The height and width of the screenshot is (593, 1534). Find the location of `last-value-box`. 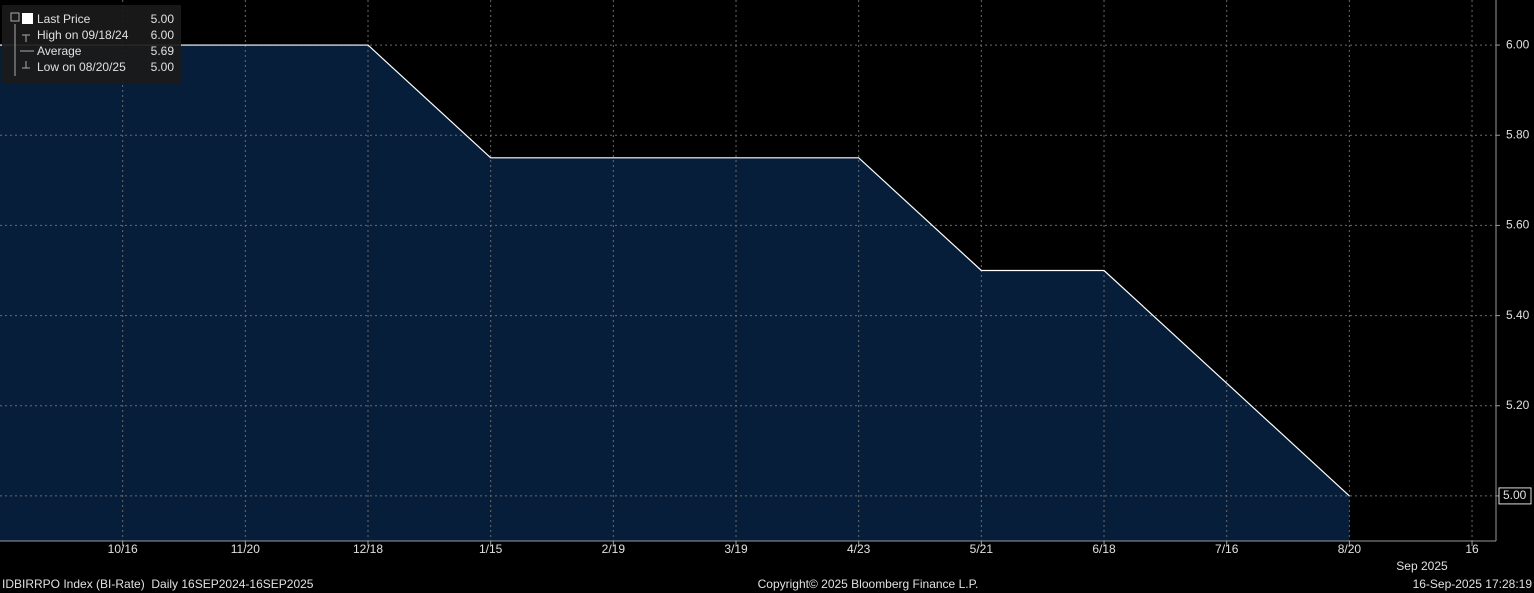

last-value-box is located at coordinates (1515, 496).